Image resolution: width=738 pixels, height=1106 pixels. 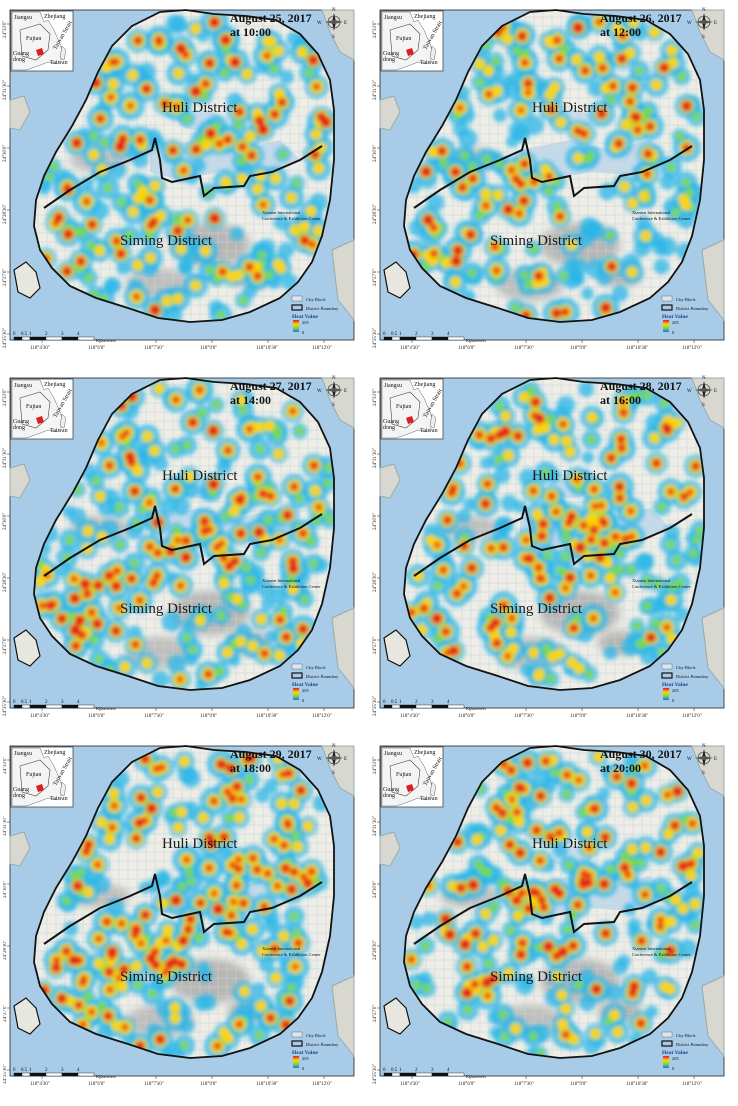 I want to click on panel-time: at 20:00, so click(x=620, y=768).